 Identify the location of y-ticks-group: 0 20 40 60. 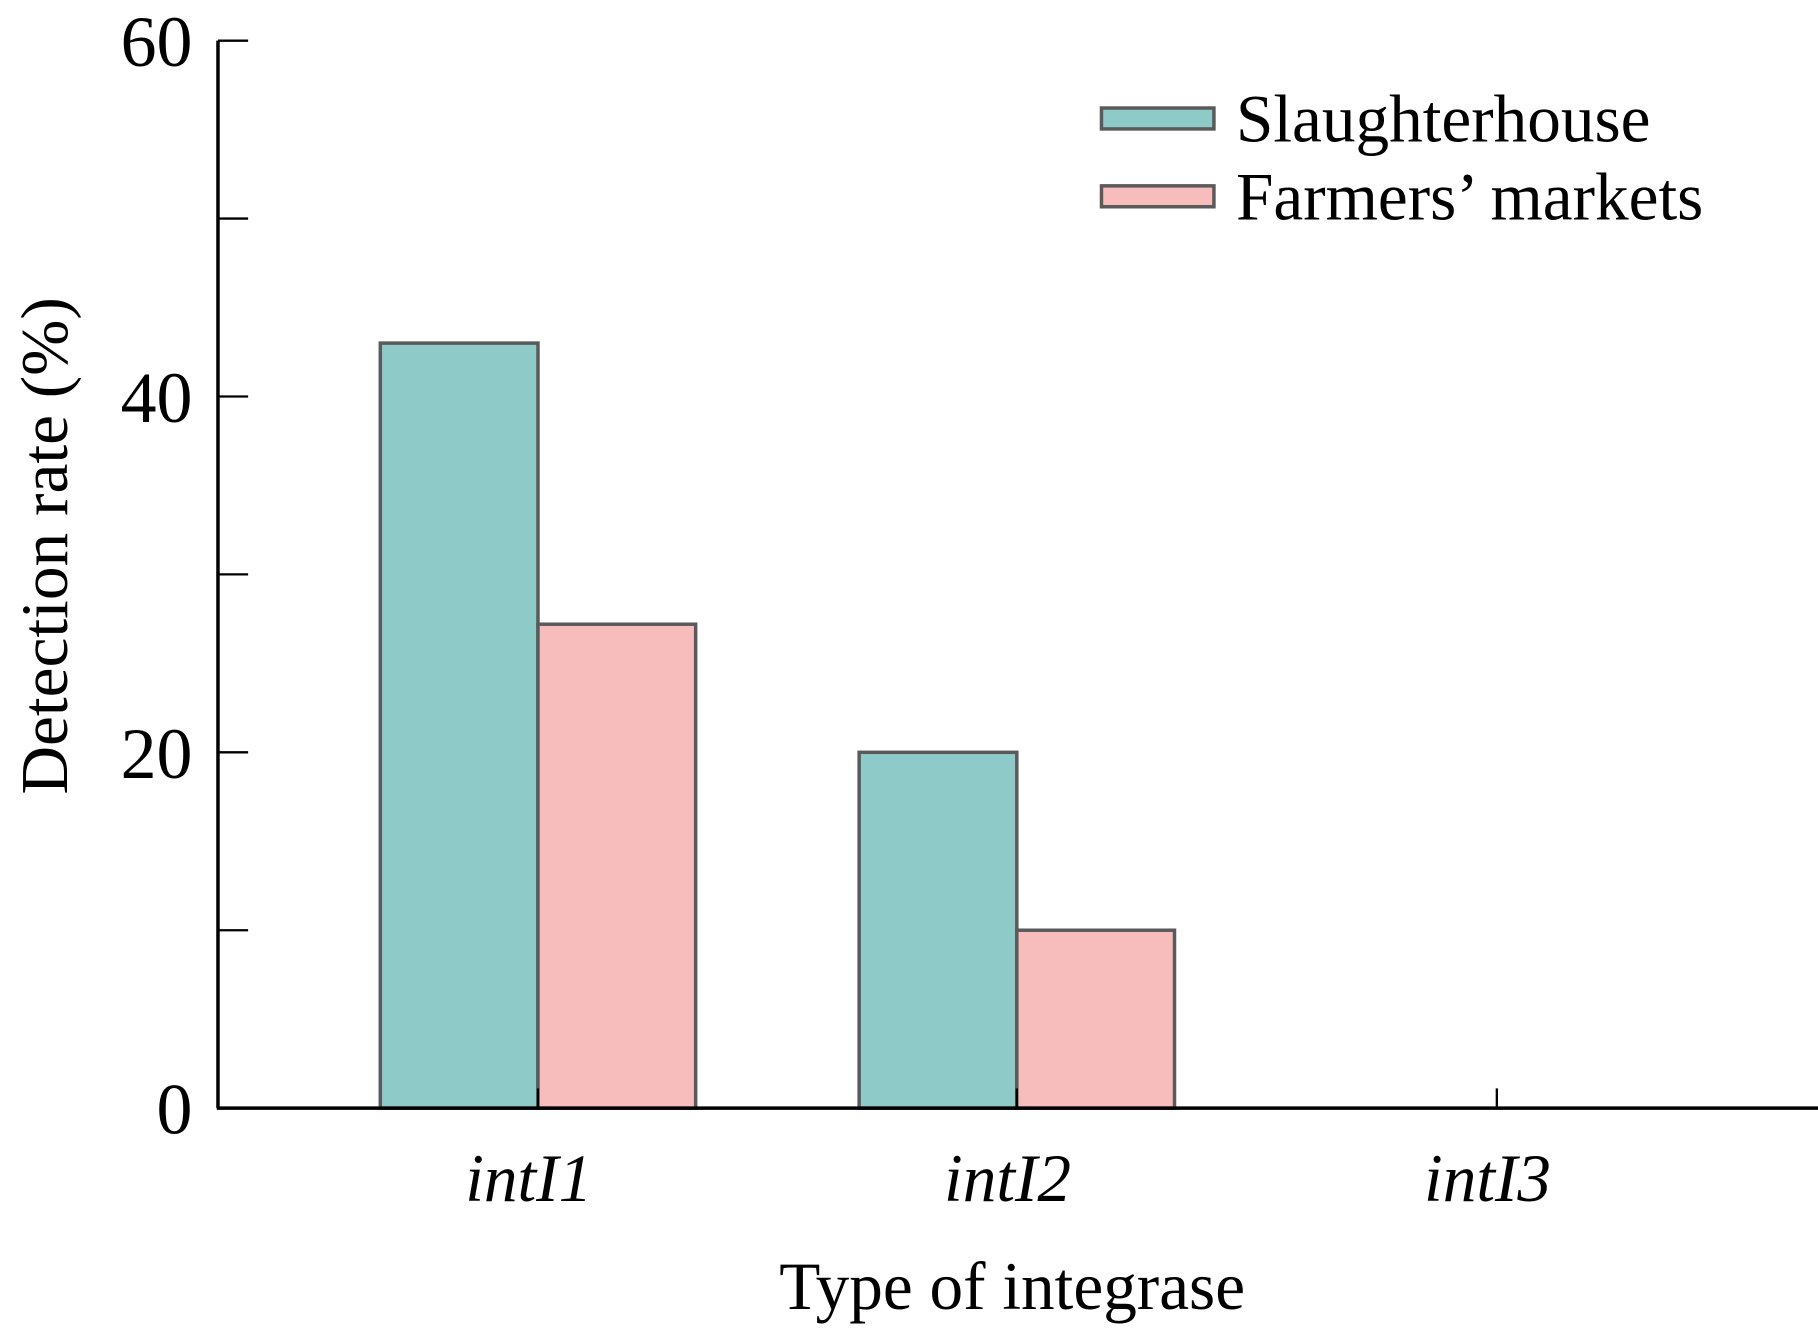
(185, 576).